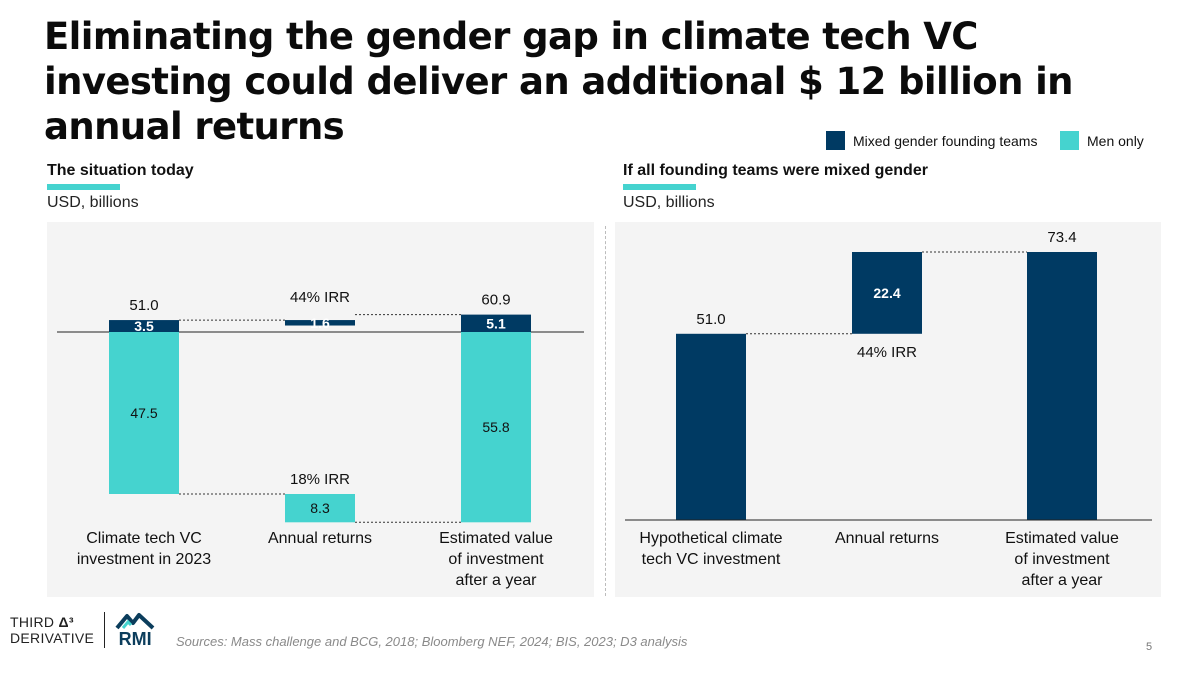 Image resolution: width=1200 pixels, height=675 pixels. What do you see at coordinates (135, 621) in the screenshot?
I see `mountain-icon` at bounding box center [135, 621].